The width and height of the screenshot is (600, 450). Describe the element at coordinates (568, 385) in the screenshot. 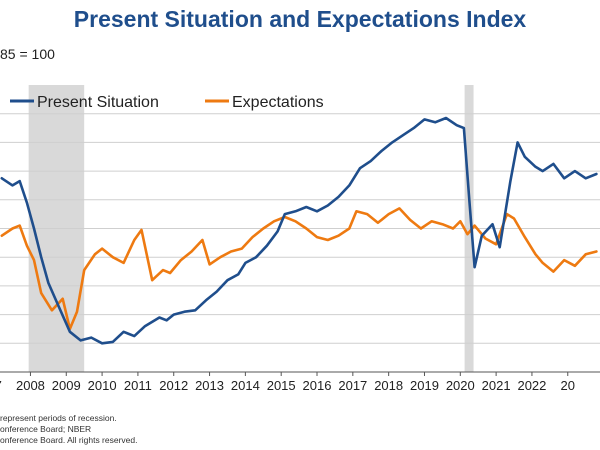

I see `x-tick-label: 20` at that location.